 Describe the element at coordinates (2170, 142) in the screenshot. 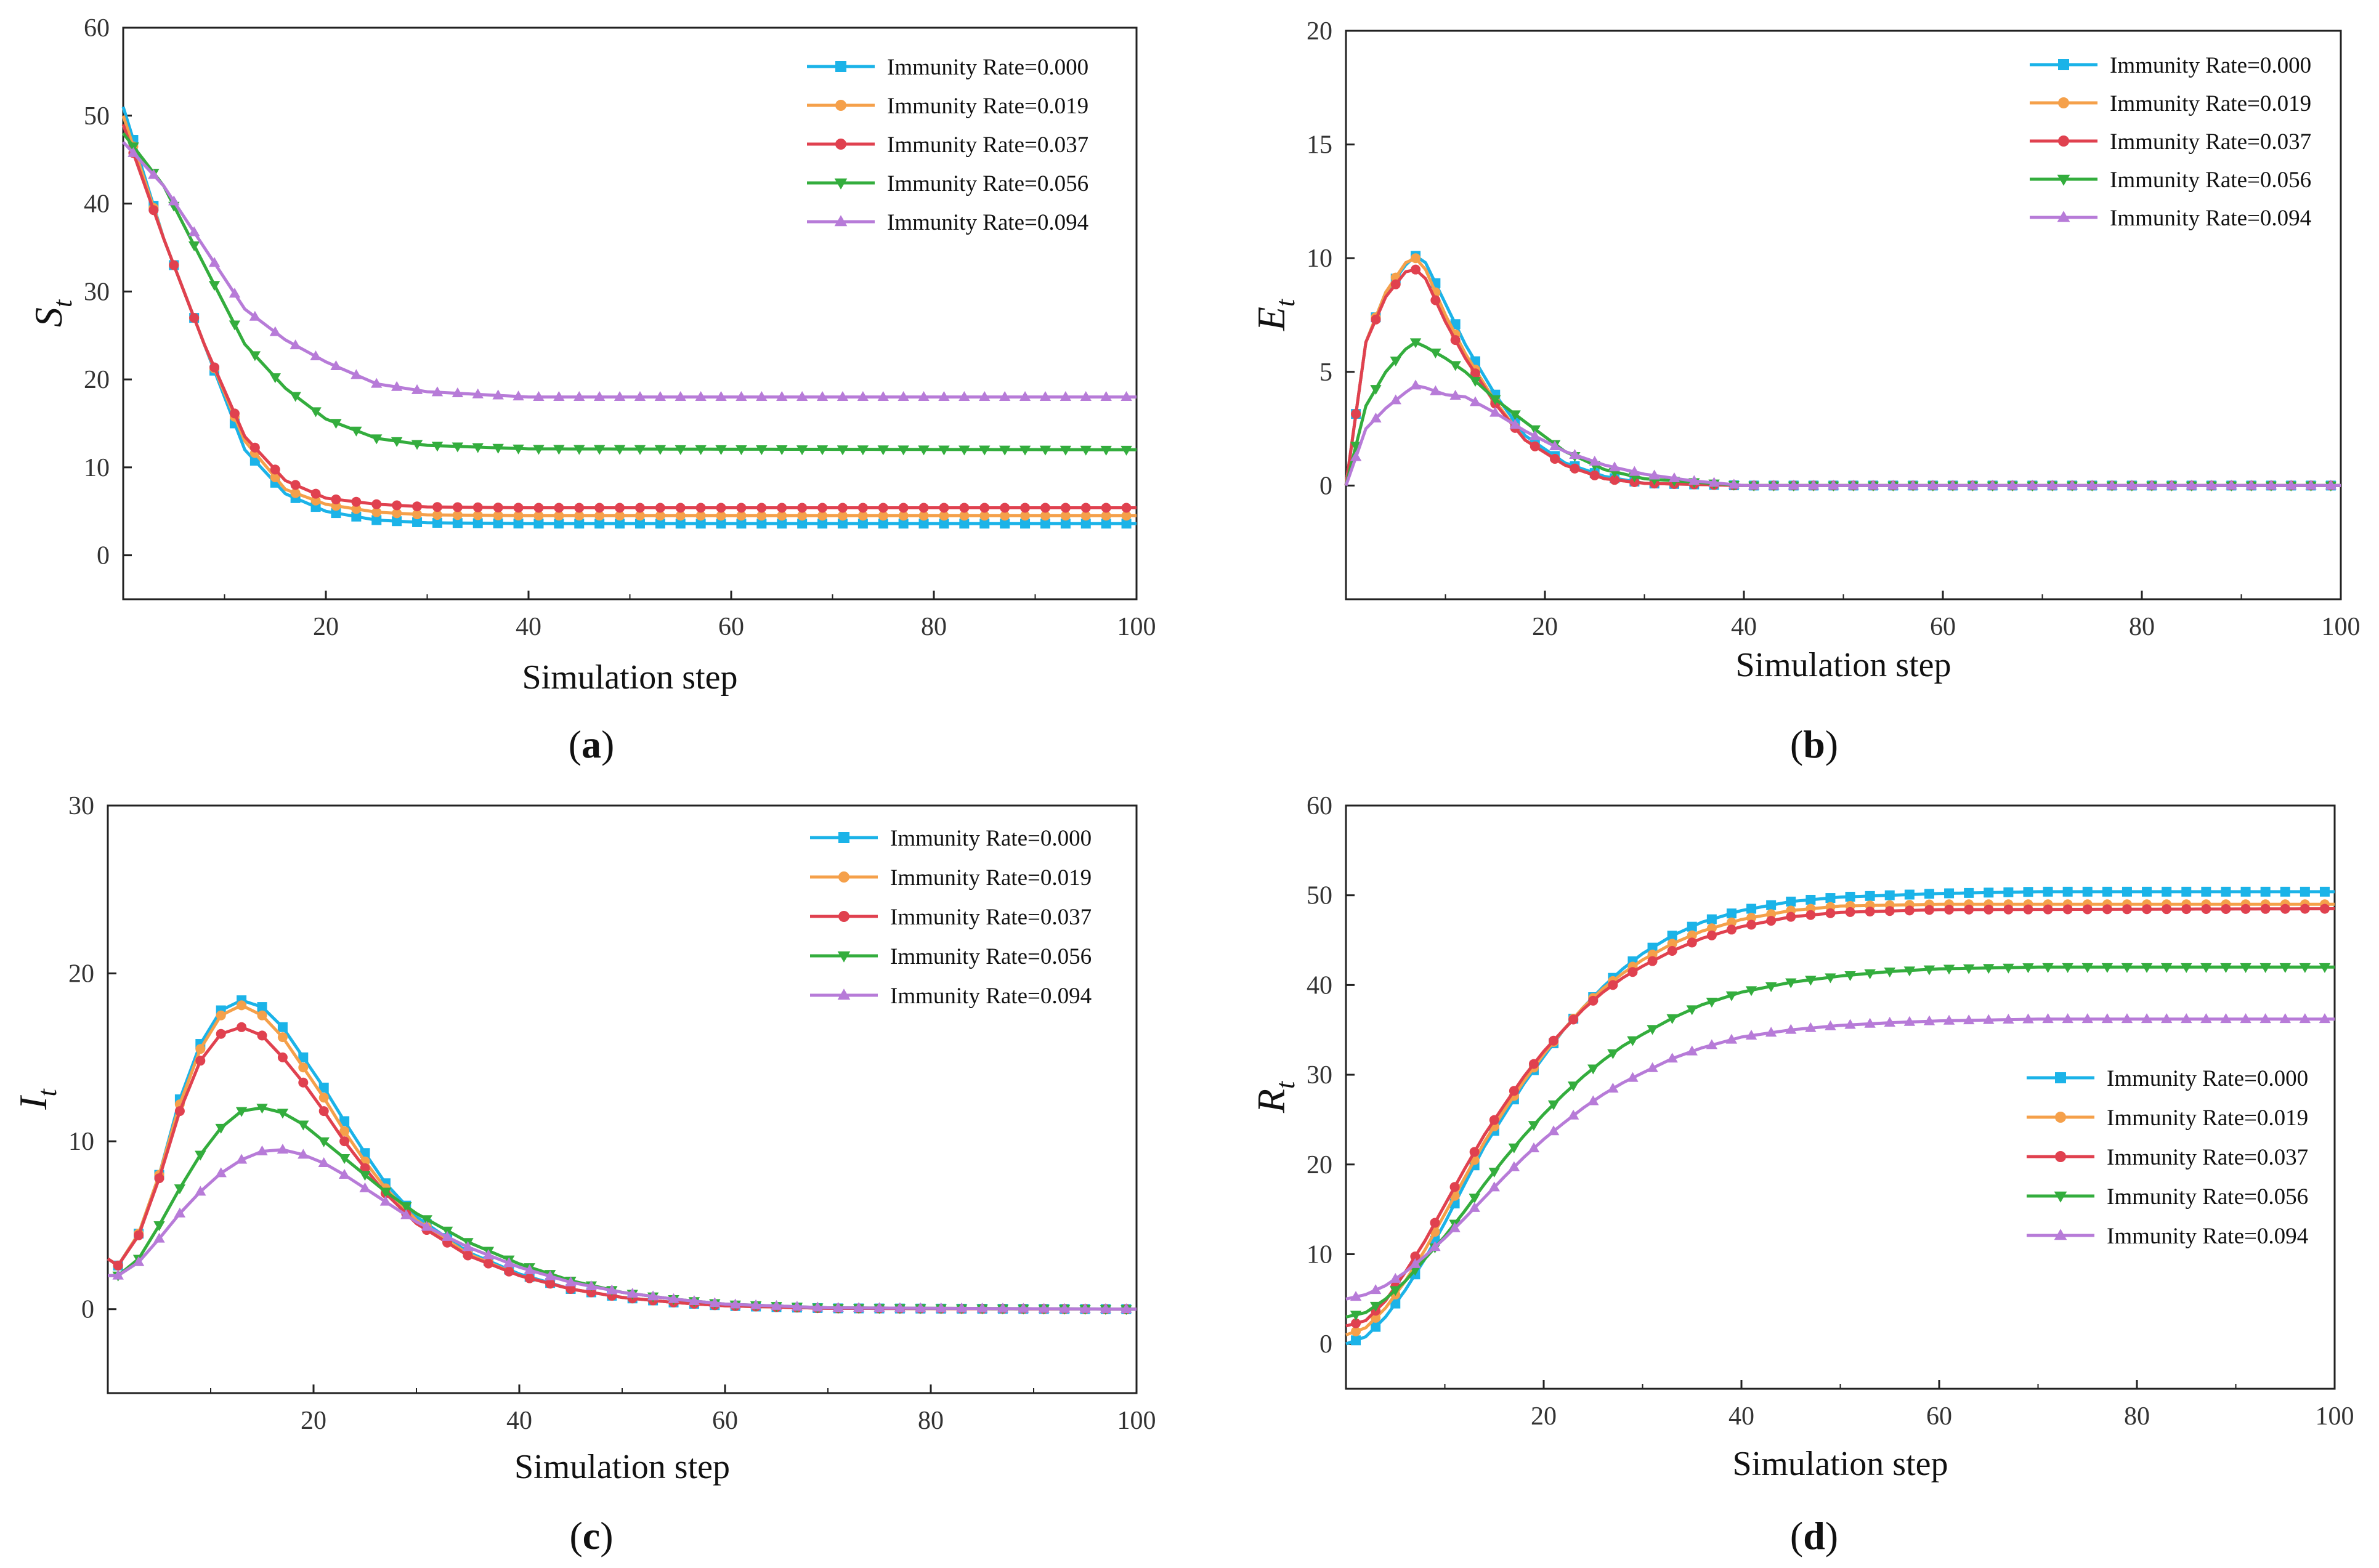

I see `legend-entry: Immunity Rate=0.037` at that location.